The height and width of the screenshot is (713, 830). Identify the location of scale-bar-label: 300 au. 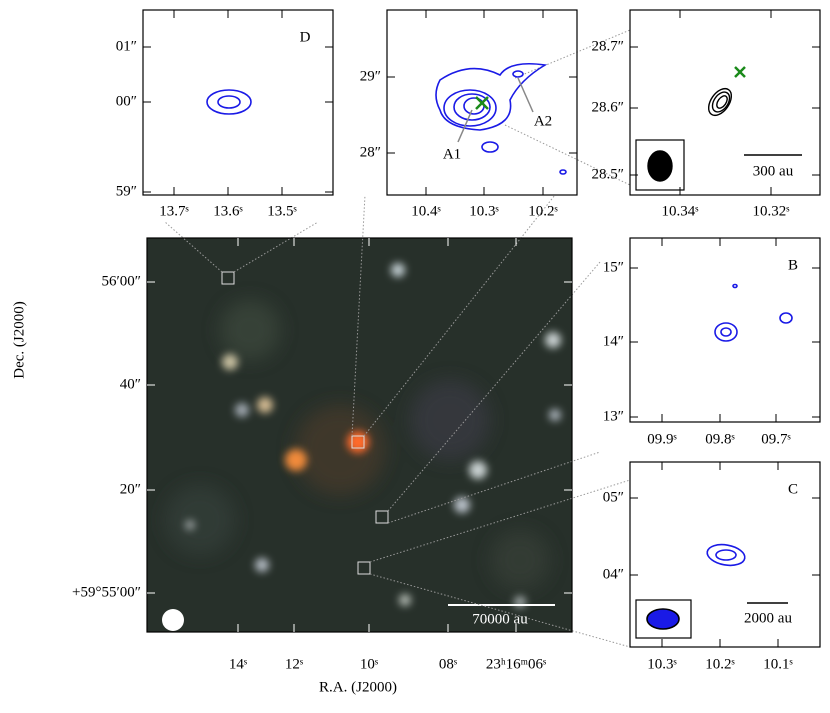
(773, 171).